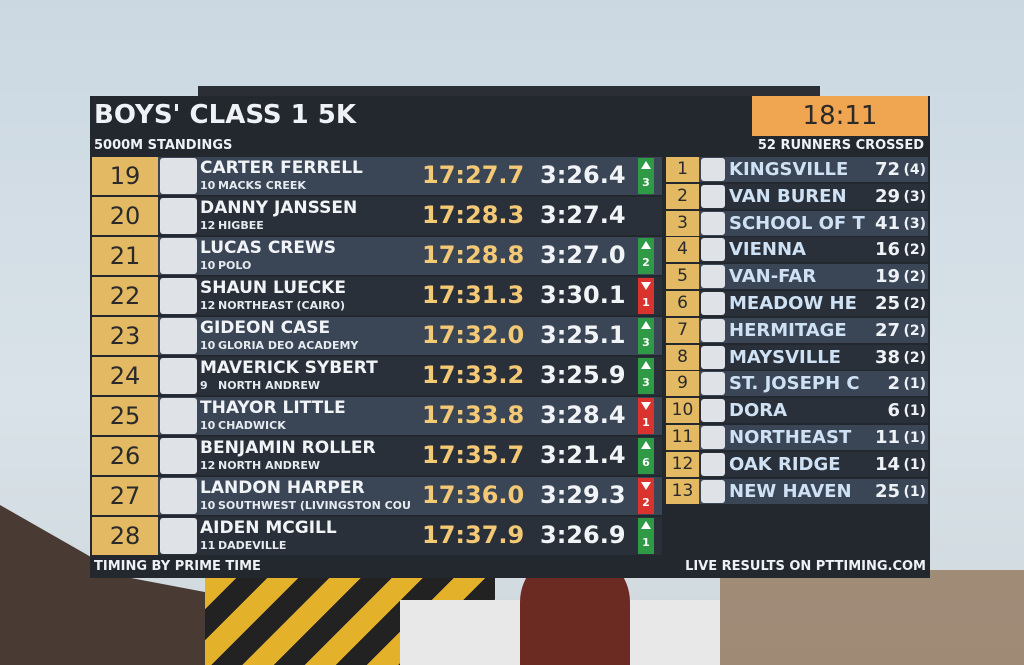 This screenshot has width=1024, height=665. I want to click on runner-split: 3:26.9, so click(583, 535).